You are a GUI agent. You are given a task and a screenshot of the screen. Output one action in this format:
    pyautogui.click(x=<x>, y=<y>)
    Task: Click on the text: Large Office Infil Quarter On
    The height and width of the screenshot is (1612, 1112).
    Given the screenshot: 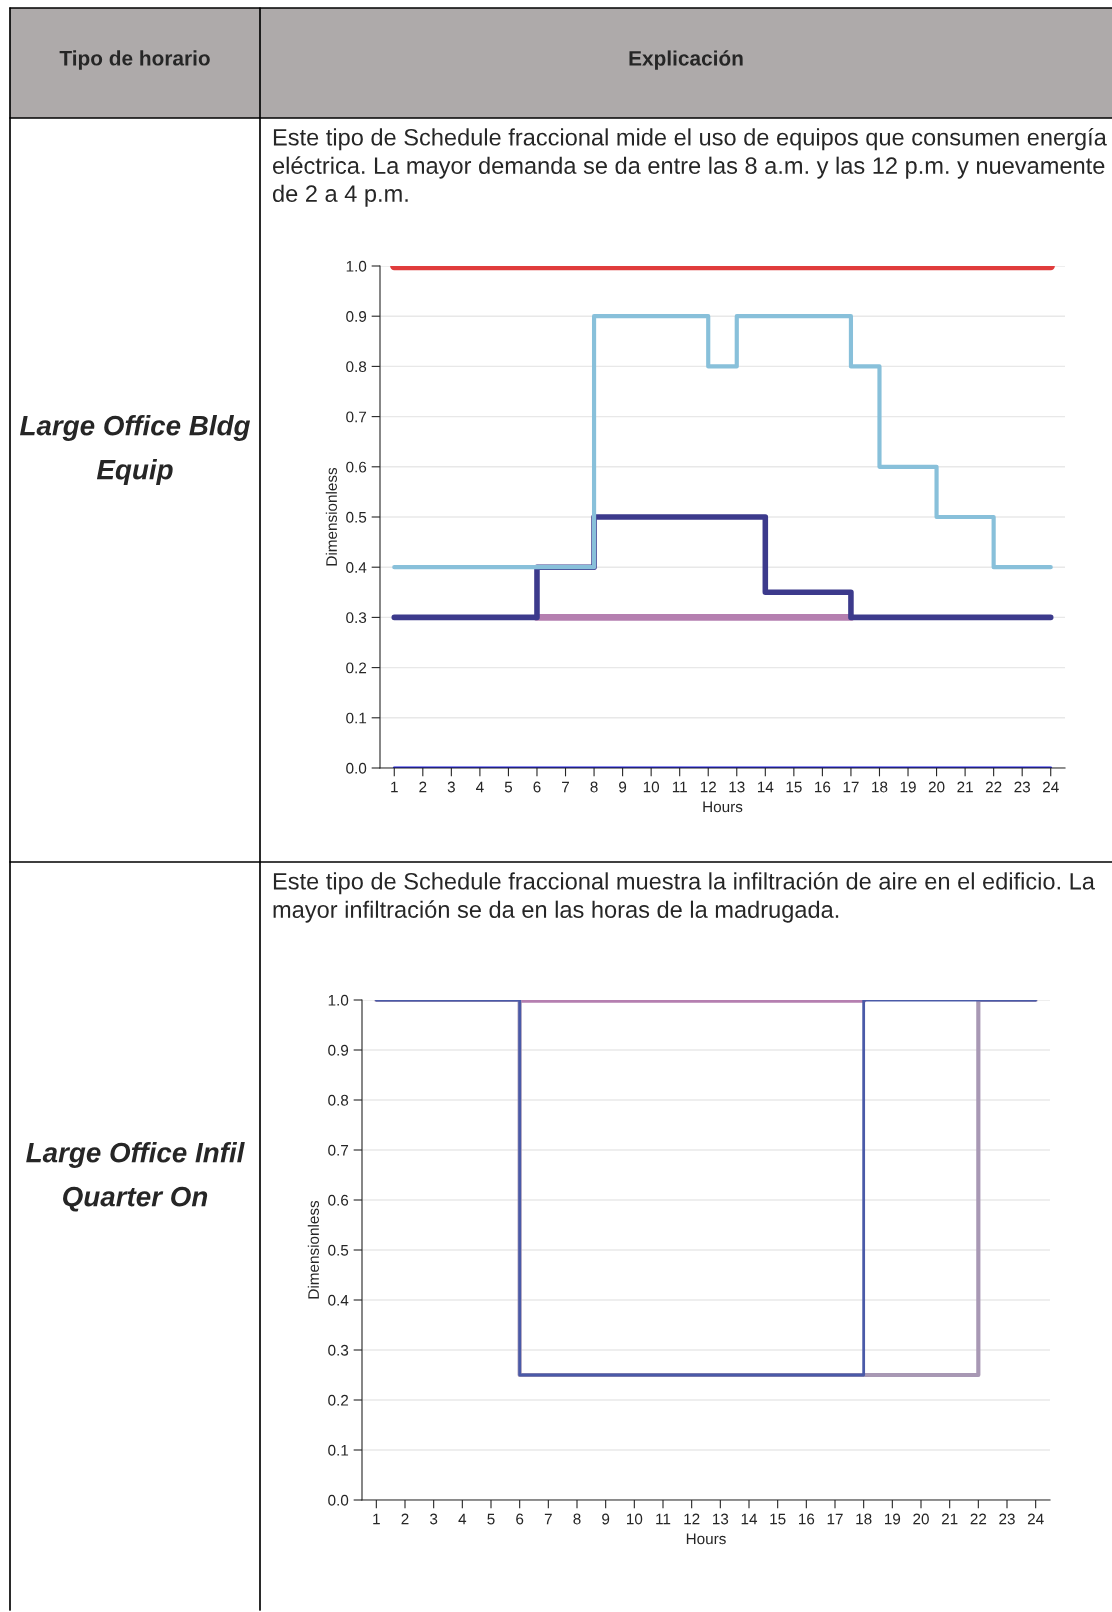 What is the action you would take?
    pyautogui.click(x=135, y=1177)
    